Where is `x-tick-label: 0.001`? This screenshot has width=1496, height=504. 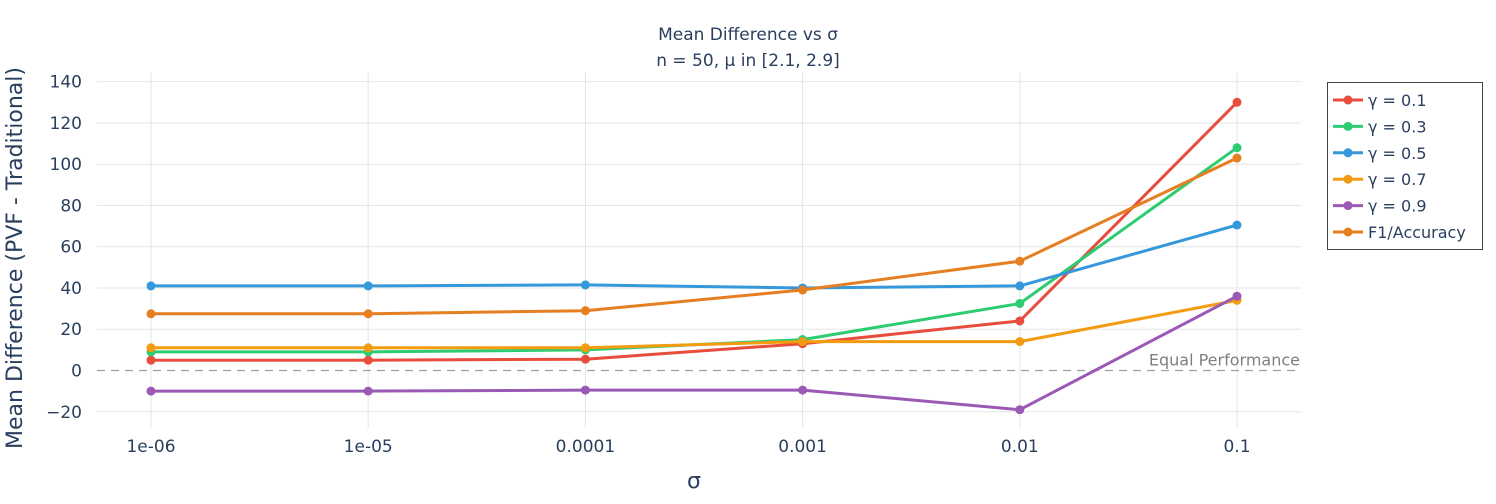 x-tick-label: 0.001 is located at coordinates (802, 447).